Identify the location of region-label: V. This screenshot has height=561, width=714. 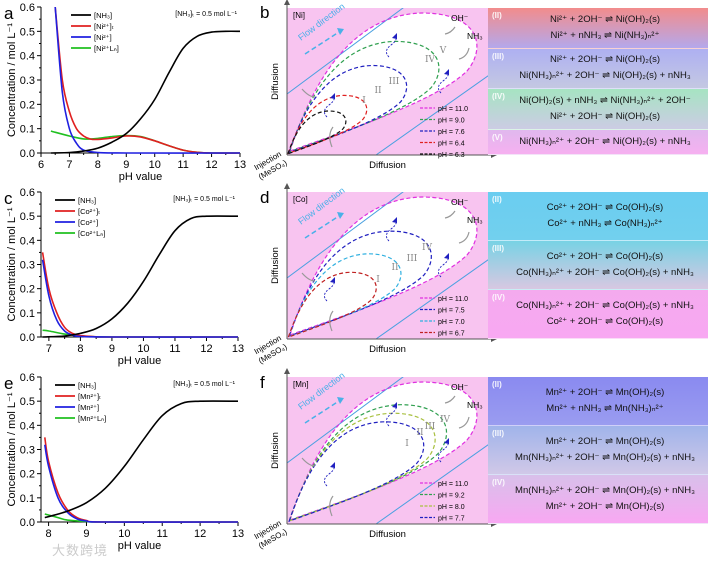
(443, 51).